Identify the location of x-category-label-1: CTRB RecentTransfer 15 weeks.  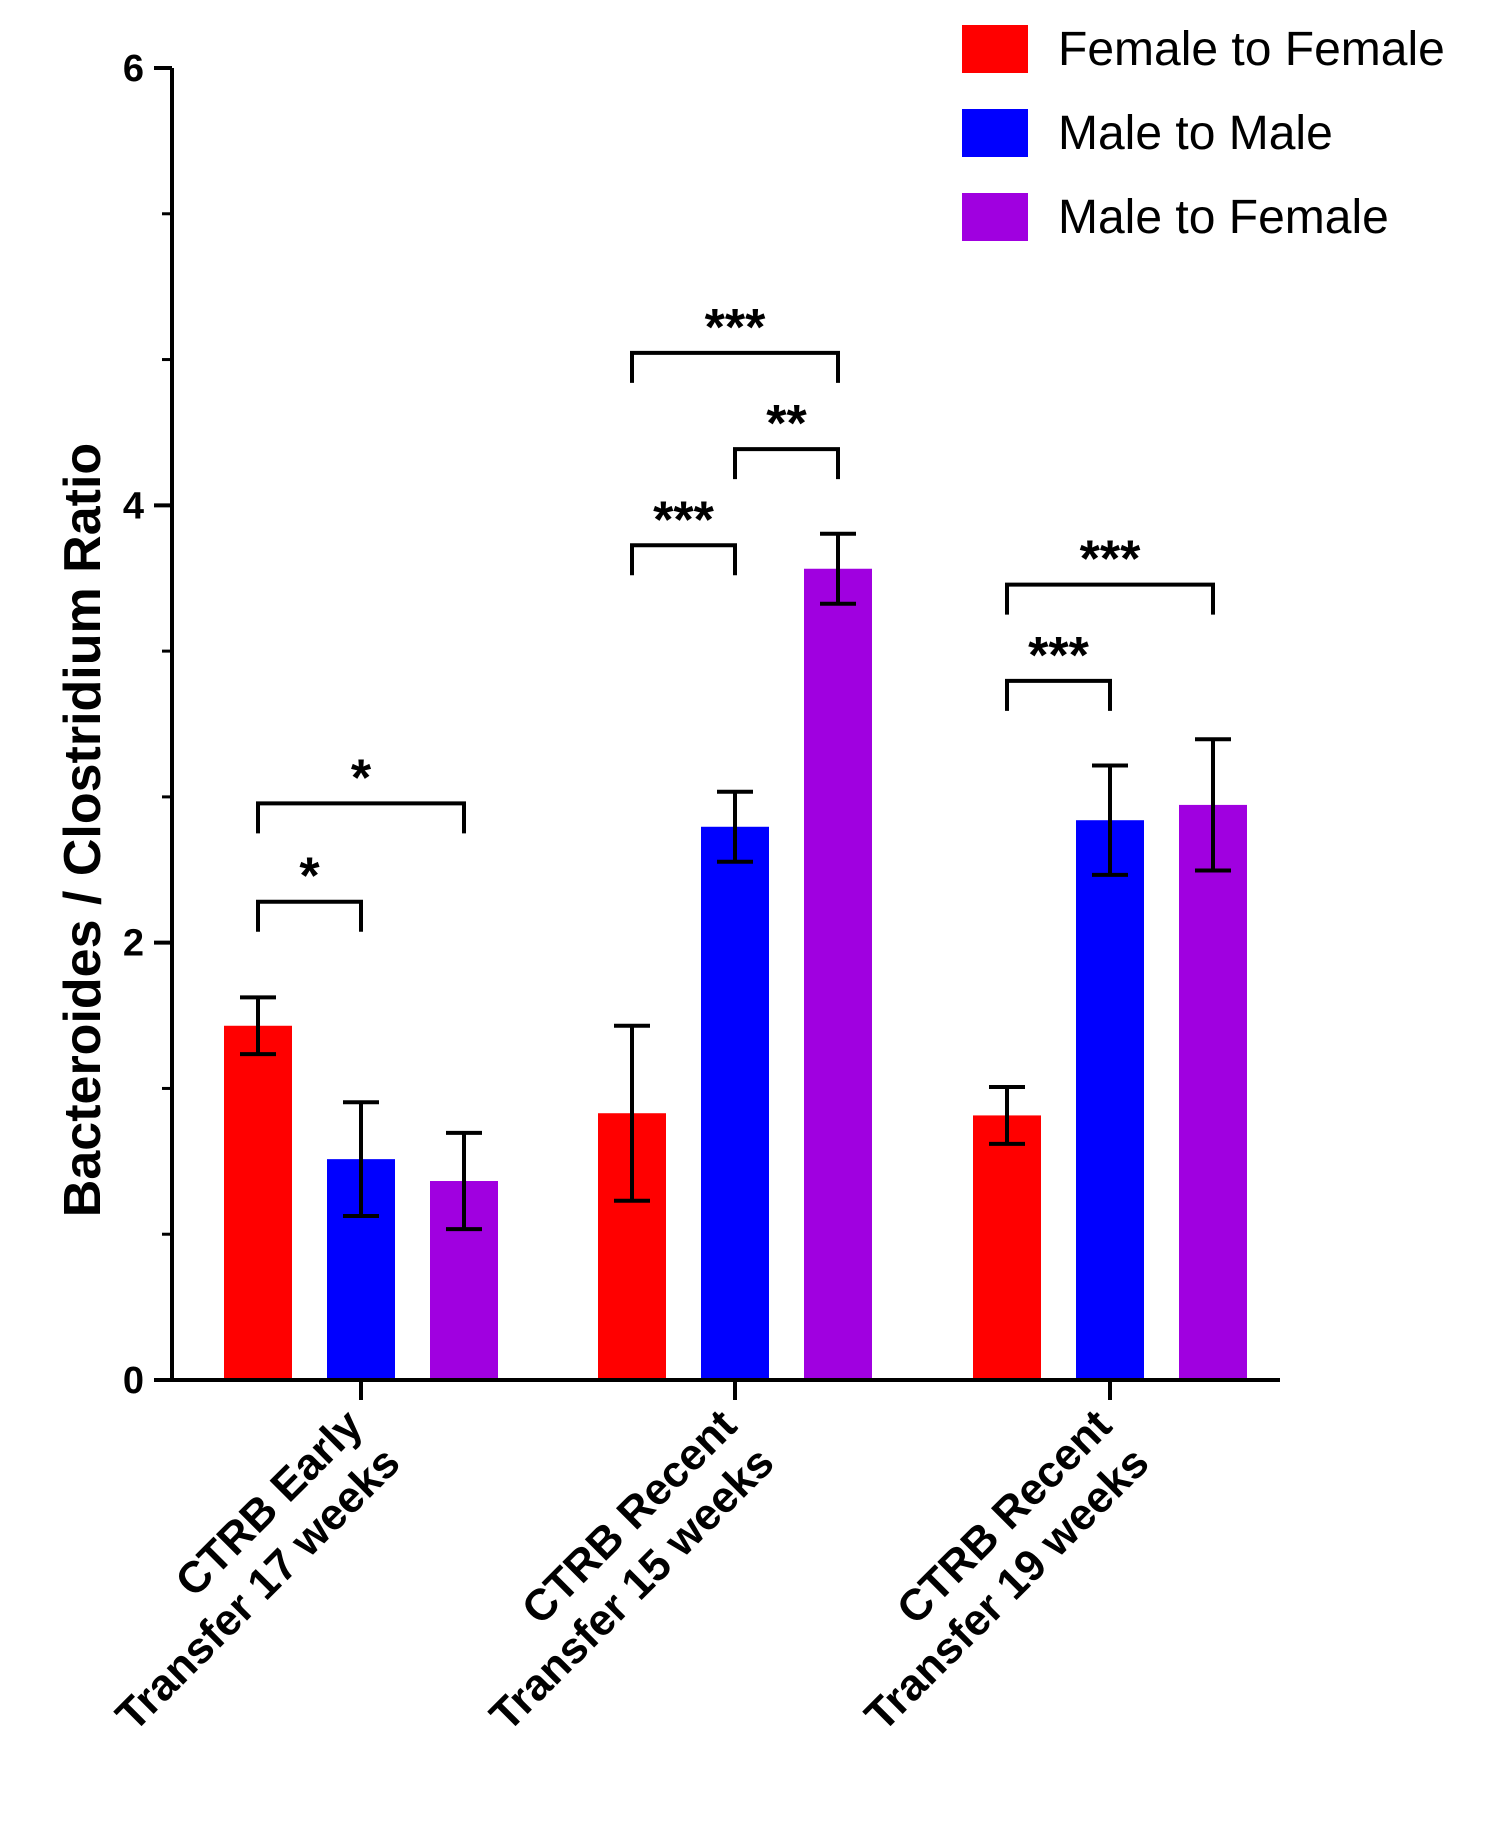
(613, 1570).